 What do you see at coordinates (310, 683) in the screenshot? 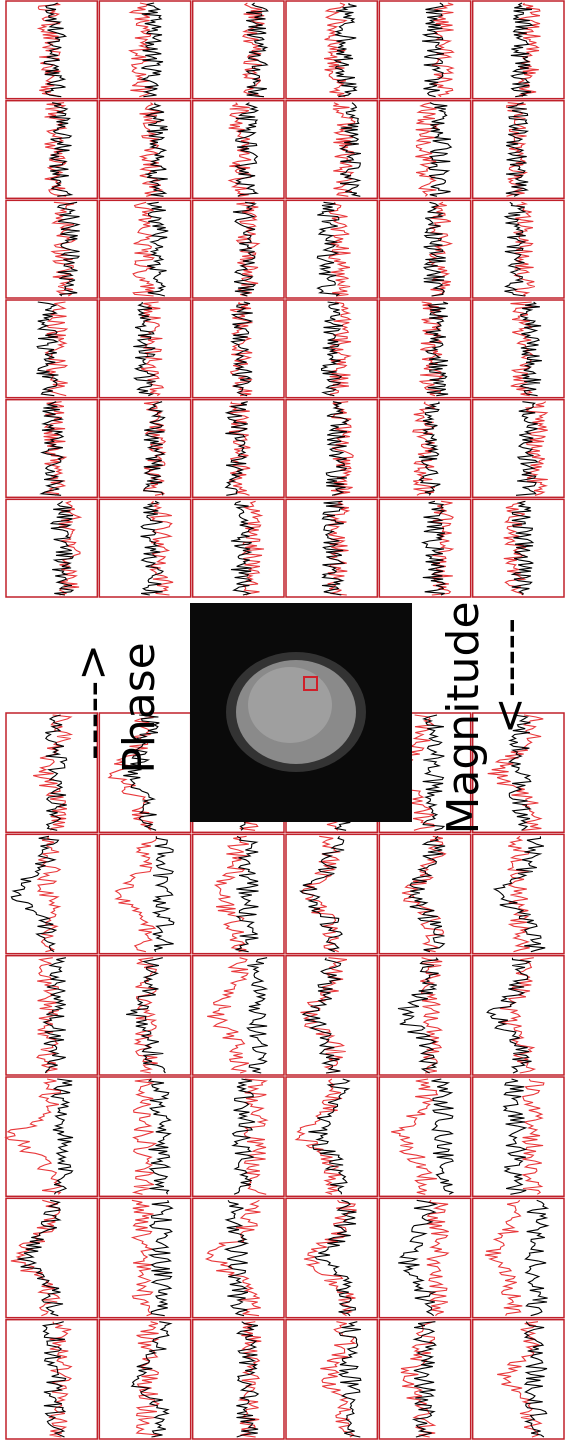
I see `roi-box` at bounding box center [310, 683].